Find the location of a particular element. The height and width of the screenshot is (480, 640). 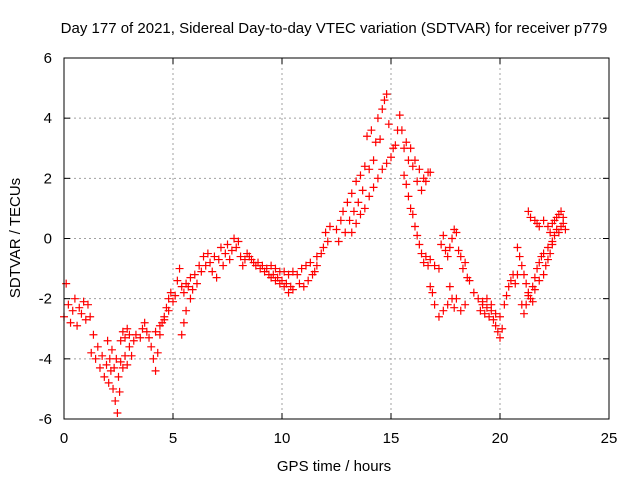

y-tick-label: -2 is located at coordinates (45, 299).